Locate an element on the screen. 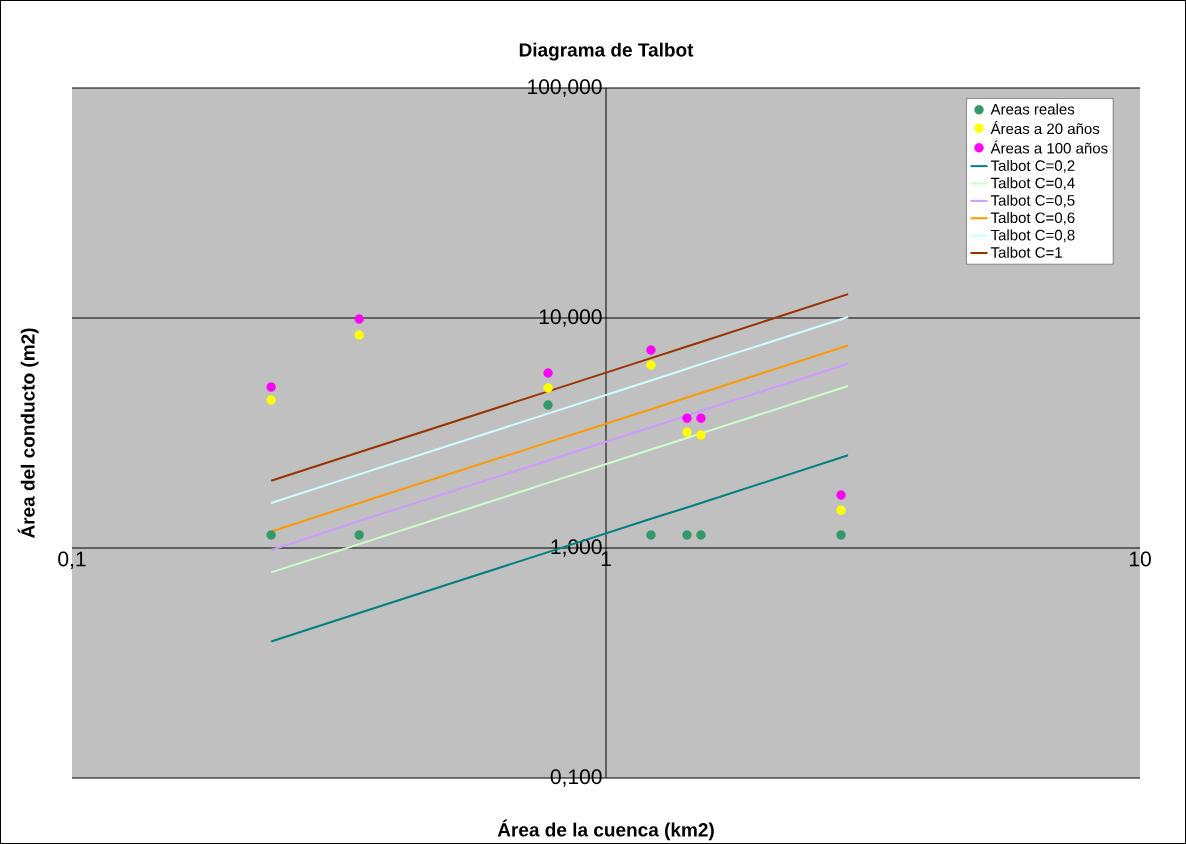 The width and height of the screenshot is (1186, 844). y-tick-label: 10,000 is located at coordinates (570, 318).